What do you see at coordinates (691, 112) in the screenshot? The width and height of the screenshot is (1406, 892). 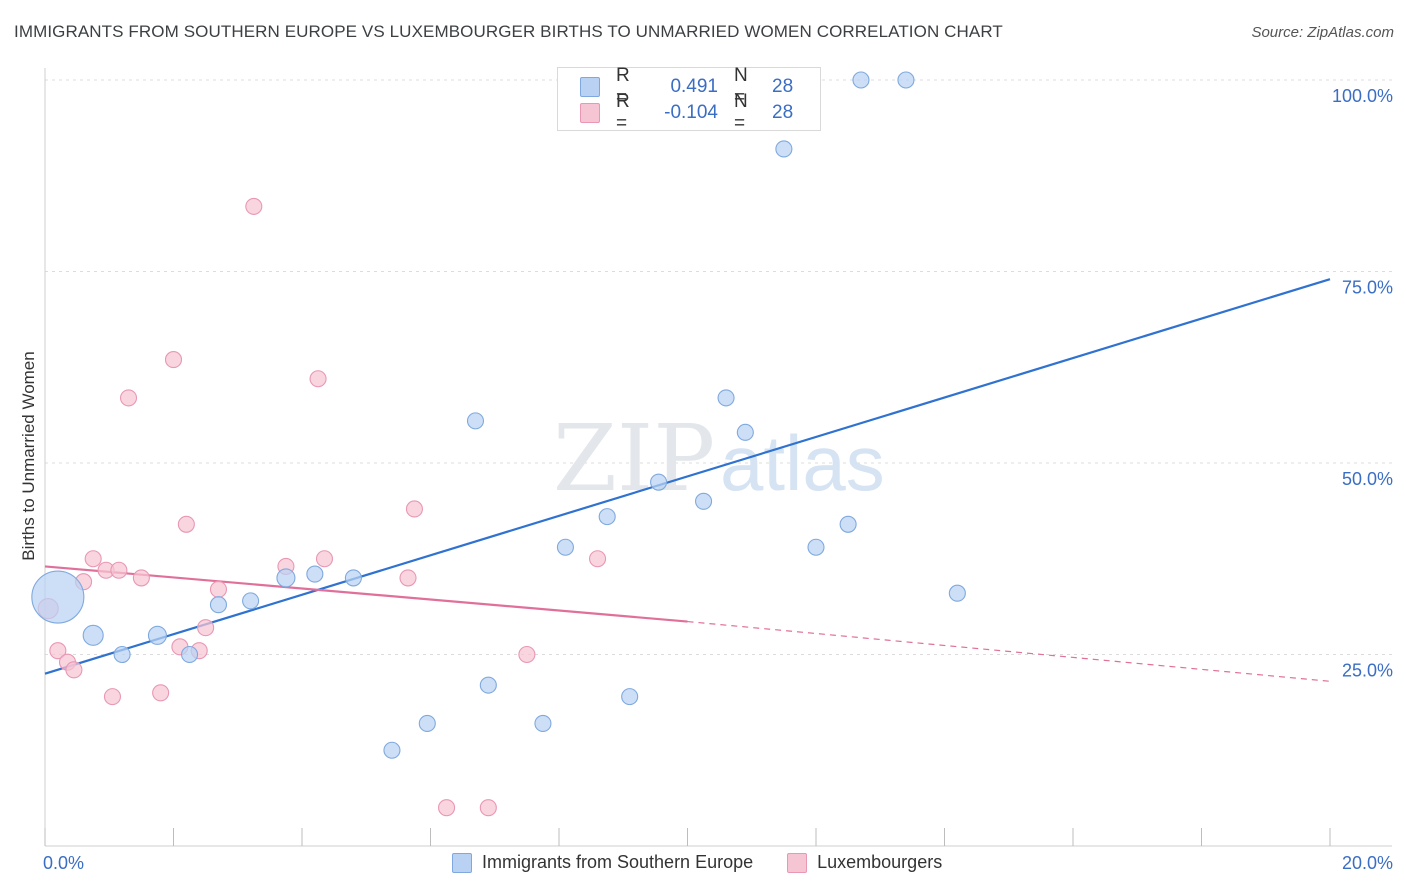 I see `legend-r-value: -0.104` at bounding box center [691, 112].